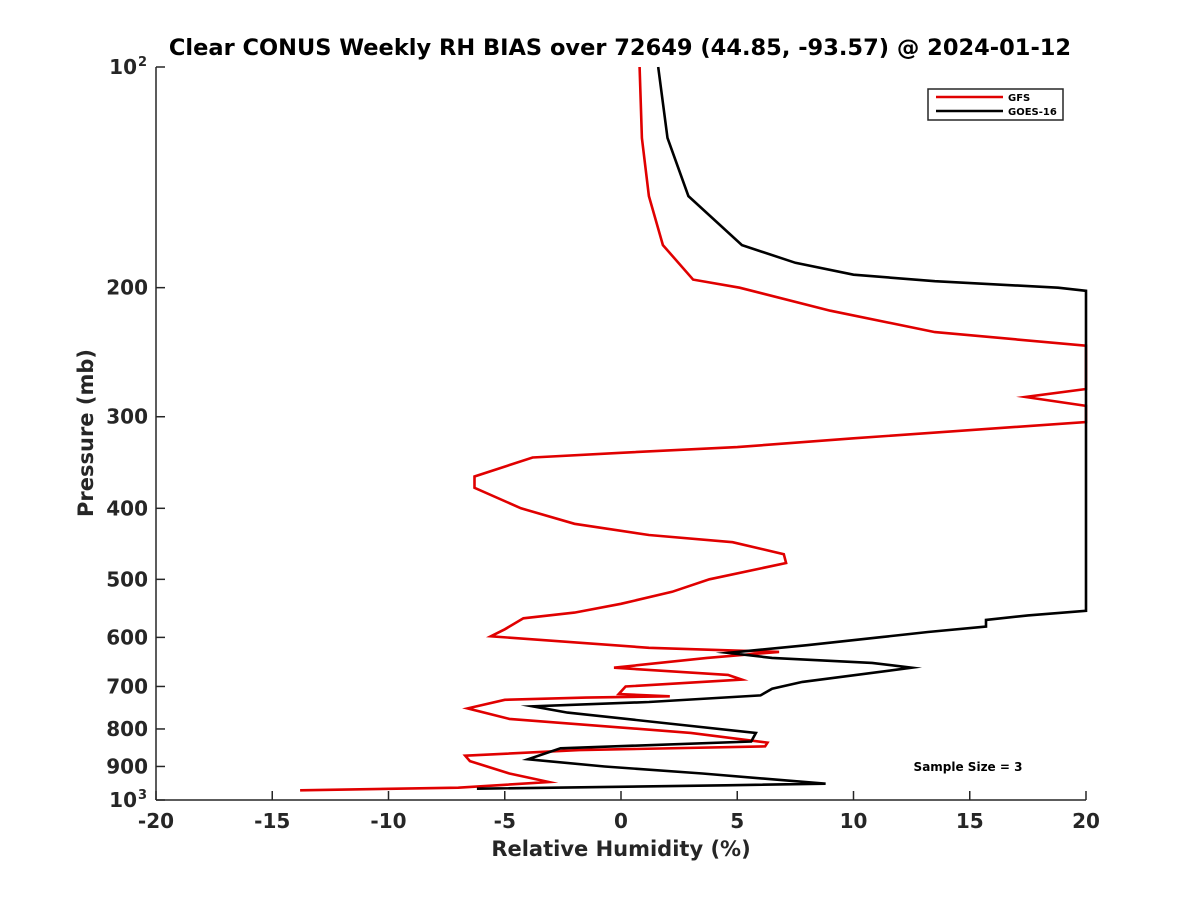  Describe the element at coordinates (620, 849) in the screenshot. I see `x-axis-label: Relative Humidity (%)` at that location.